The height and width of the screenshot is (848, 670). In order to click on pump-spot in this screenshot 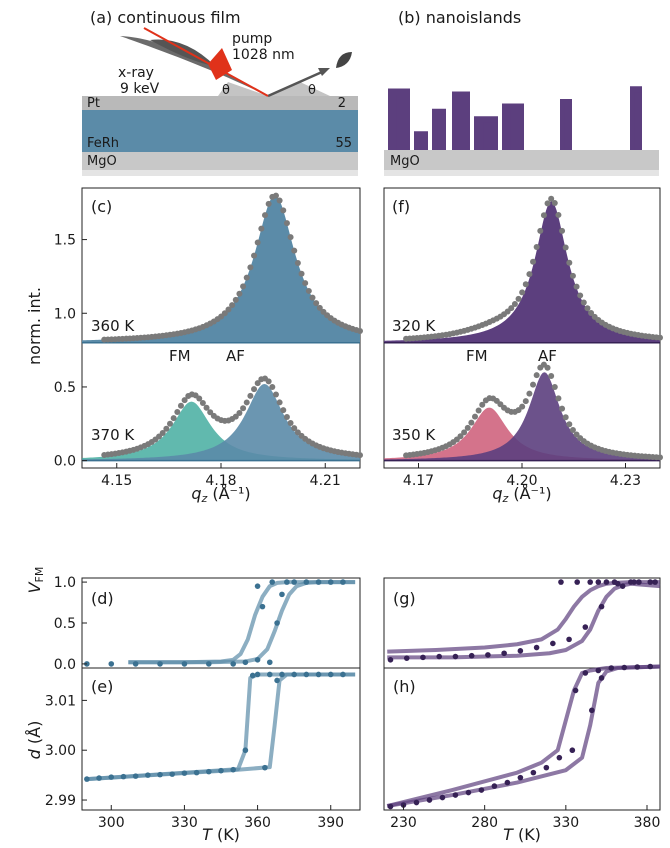, I will do `click(220, 64)`.